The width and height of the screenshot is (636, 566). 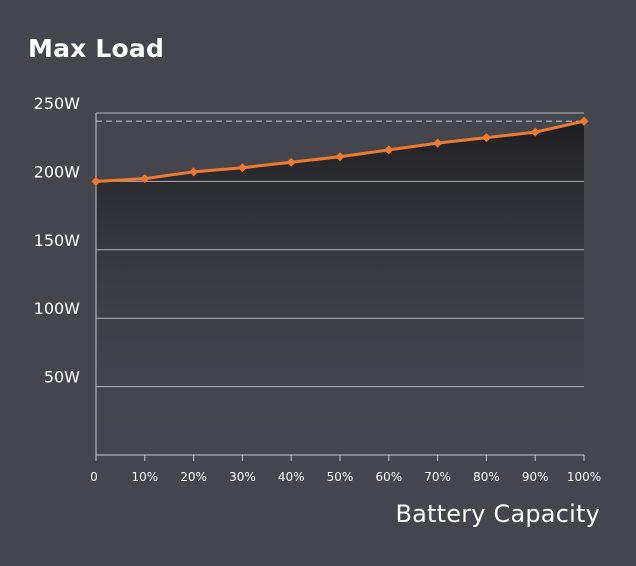 What do you see at coordinates (437, 477) in the screenshot?
I see `x-tick-label: 70%` at bounding box center [437, 477].